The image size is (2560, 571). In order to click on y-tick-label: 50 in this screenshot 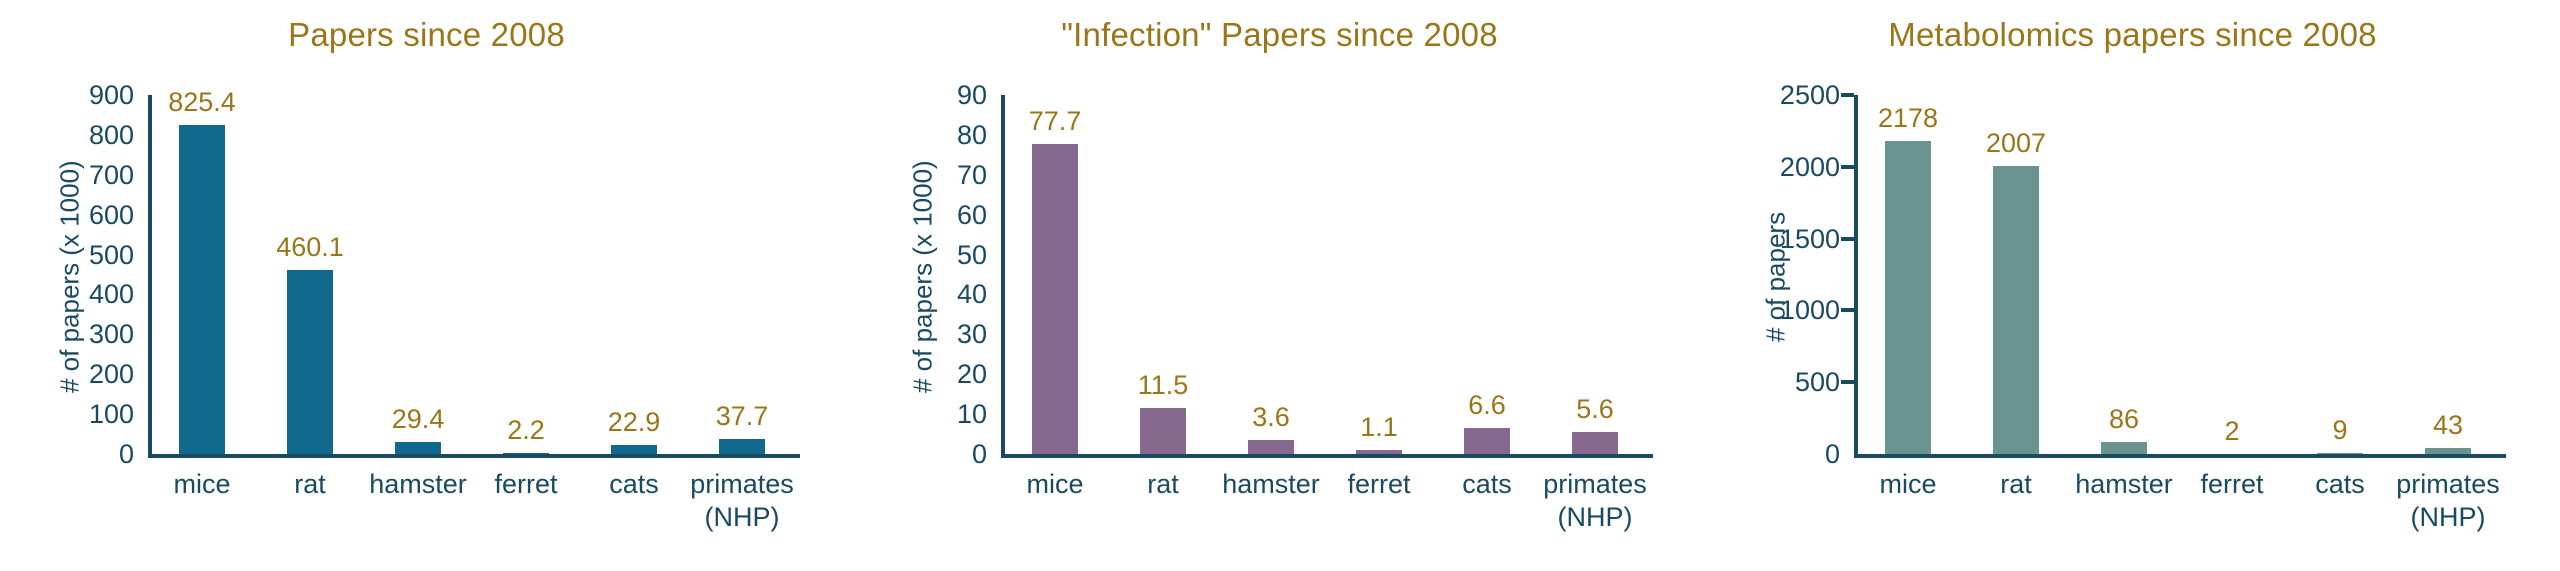, I will do `click(971, 254)`.